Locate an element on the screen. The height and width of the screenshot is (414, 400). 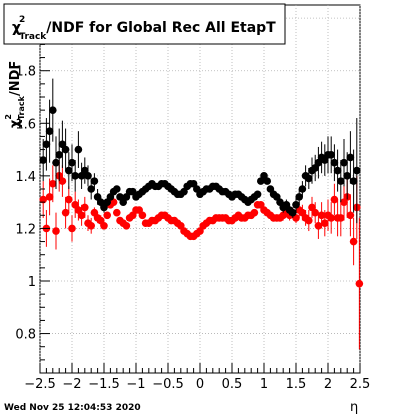
x-tick-label: −1.5 is located at coordinates (104, 384).